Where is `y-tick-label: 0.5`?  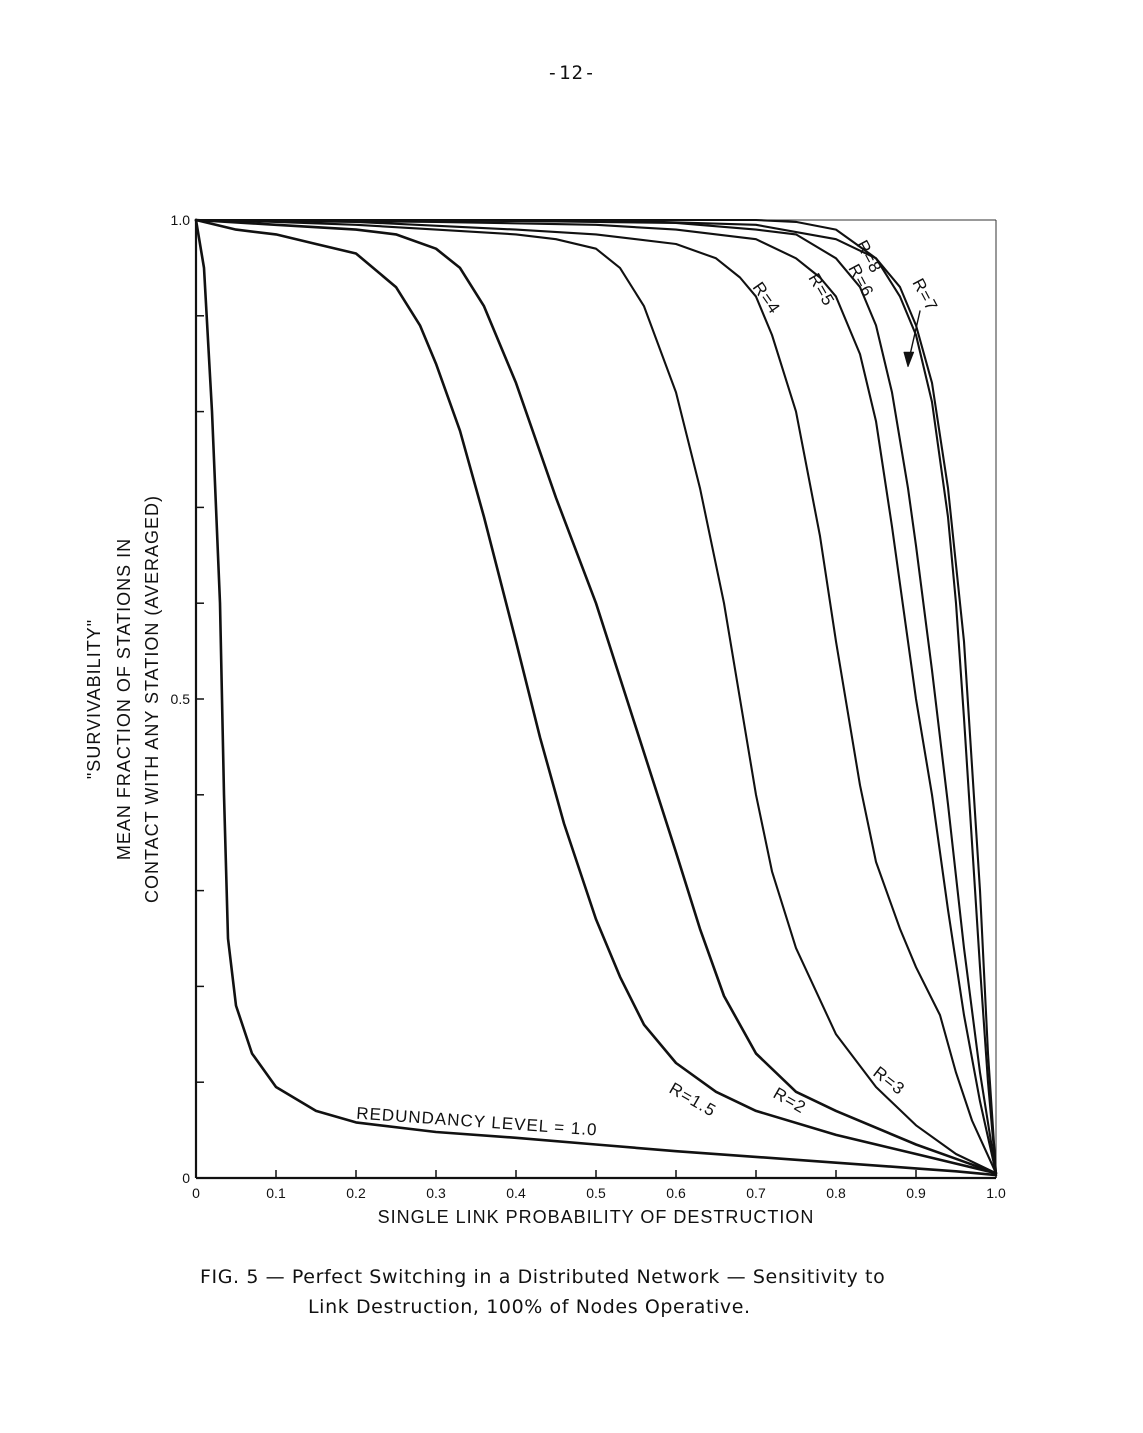 y-tick-label: 0.5 is located at coordinates (181, 699).